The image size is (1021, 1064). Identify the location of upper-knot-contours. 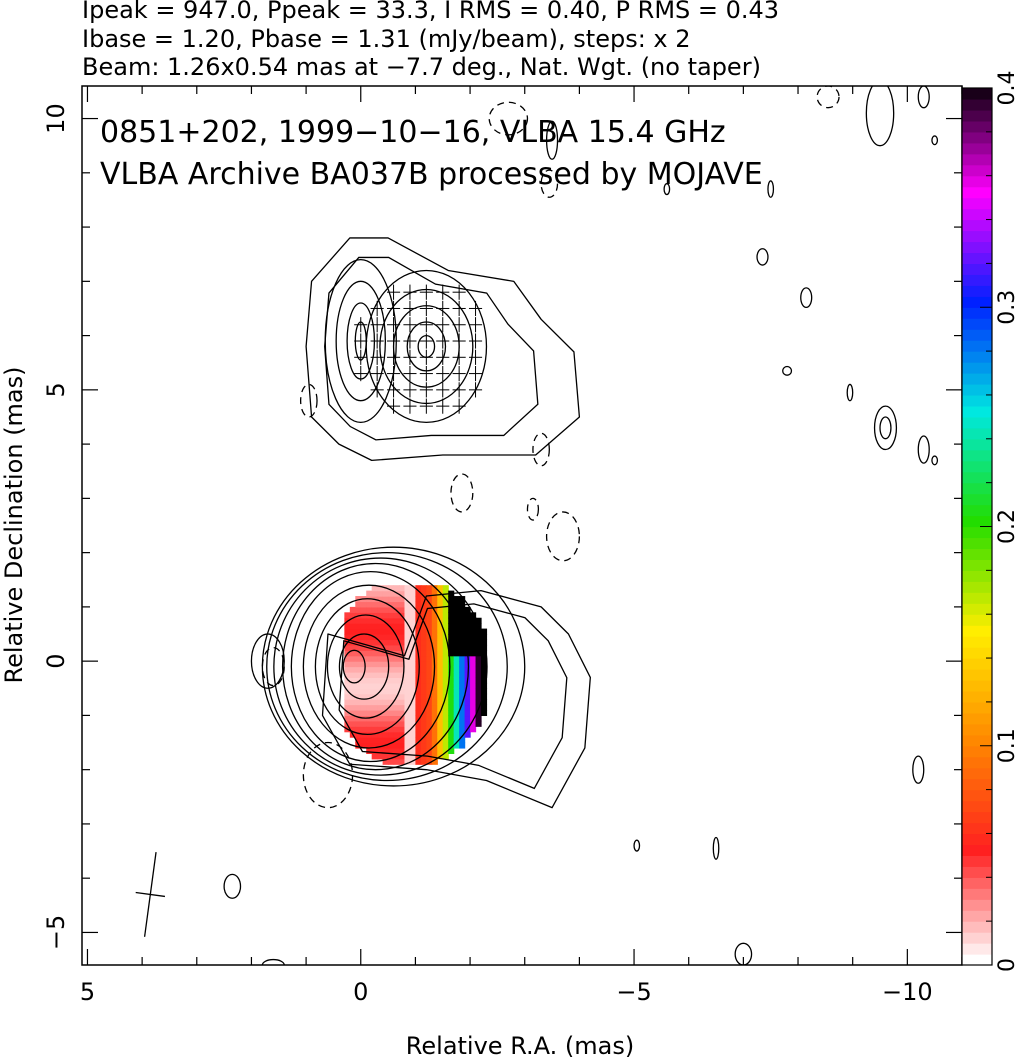
(443, 349).